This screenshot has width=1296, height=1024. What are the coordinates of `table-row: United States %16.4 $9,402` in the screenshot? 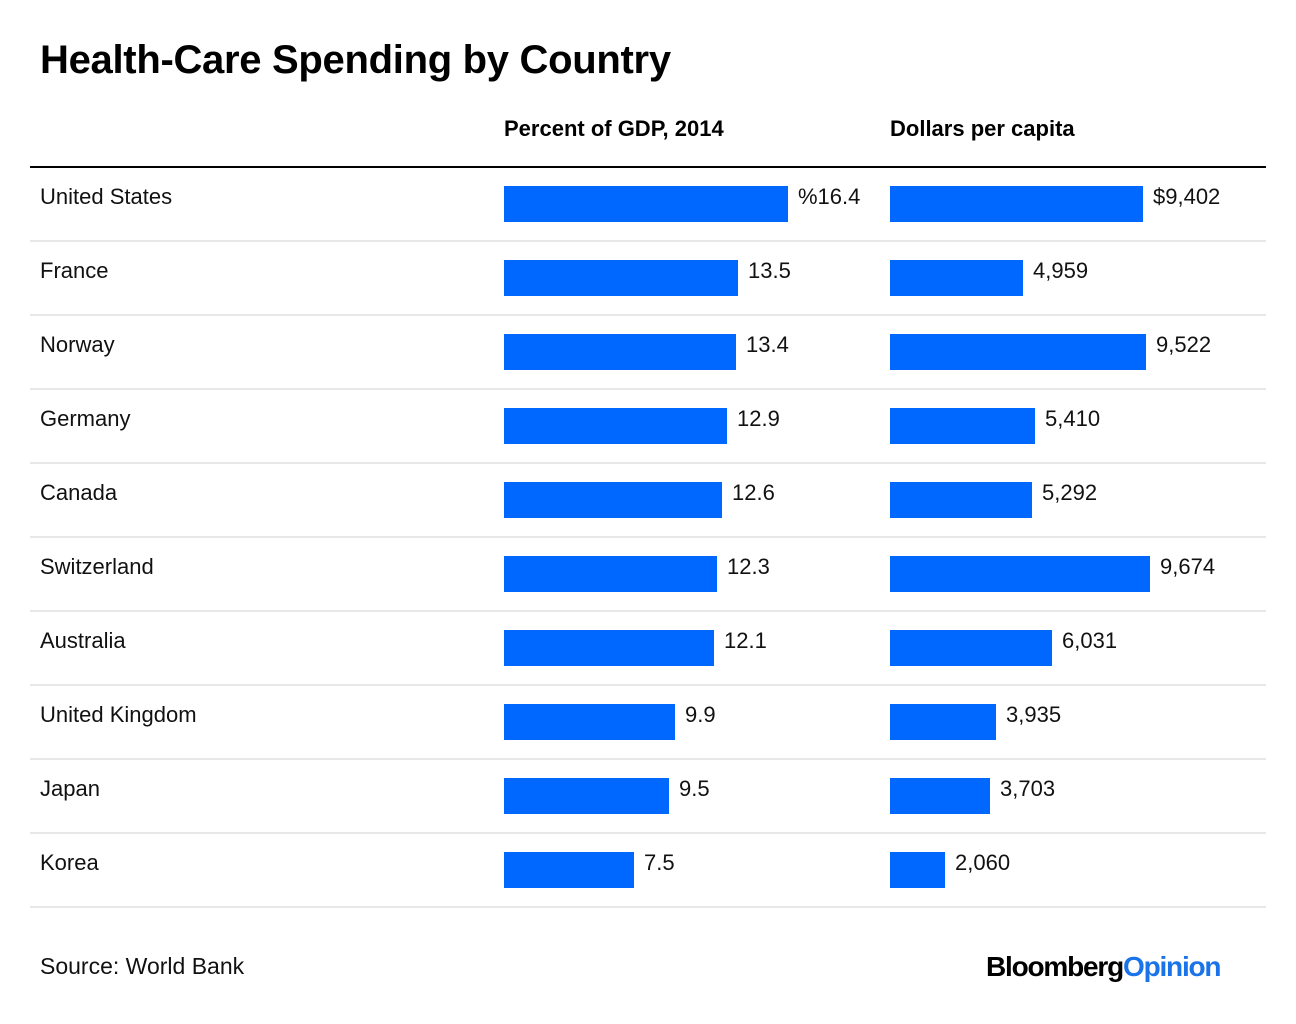 It's located at (648, 205).